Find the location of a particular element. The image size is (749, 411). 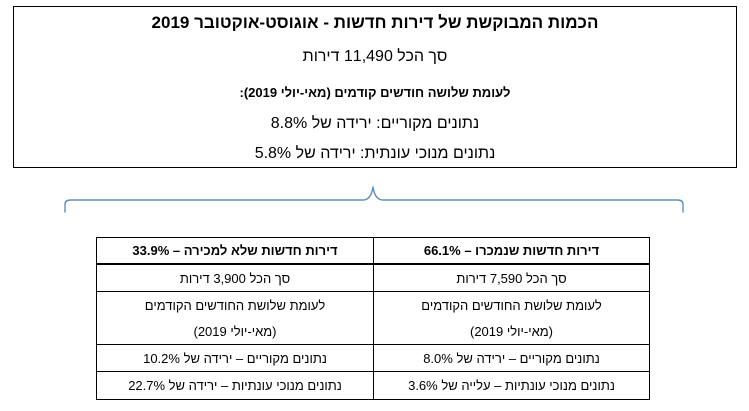

sold-total: סך הכל 7,590 דירות is located at coordinates (511, 277).